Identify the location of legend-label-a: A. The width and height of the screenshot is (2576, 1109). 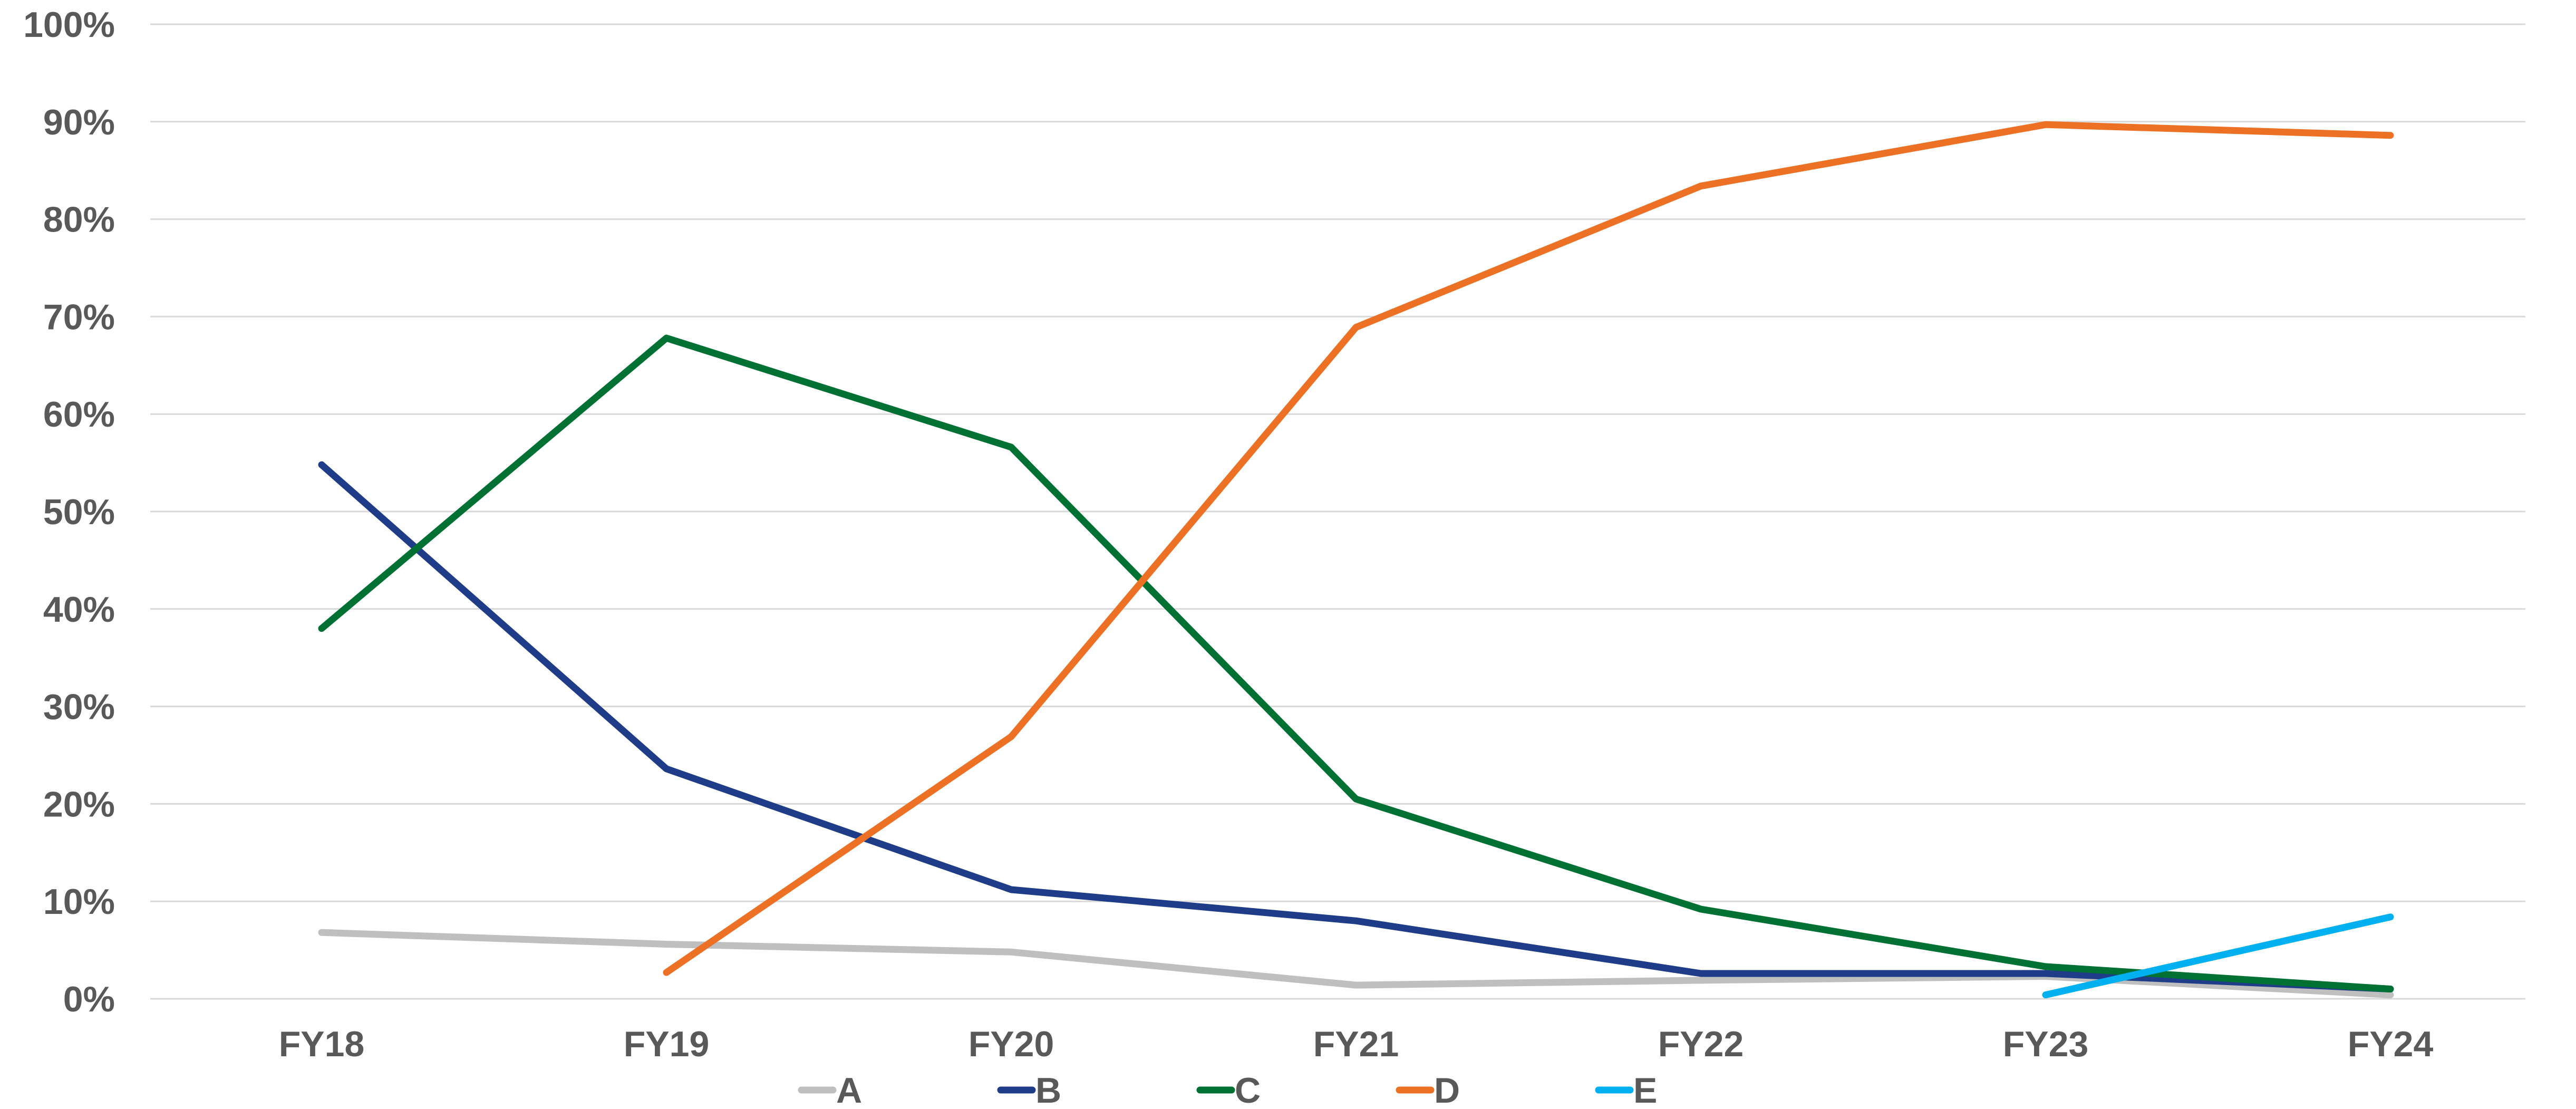
(849, 1090).